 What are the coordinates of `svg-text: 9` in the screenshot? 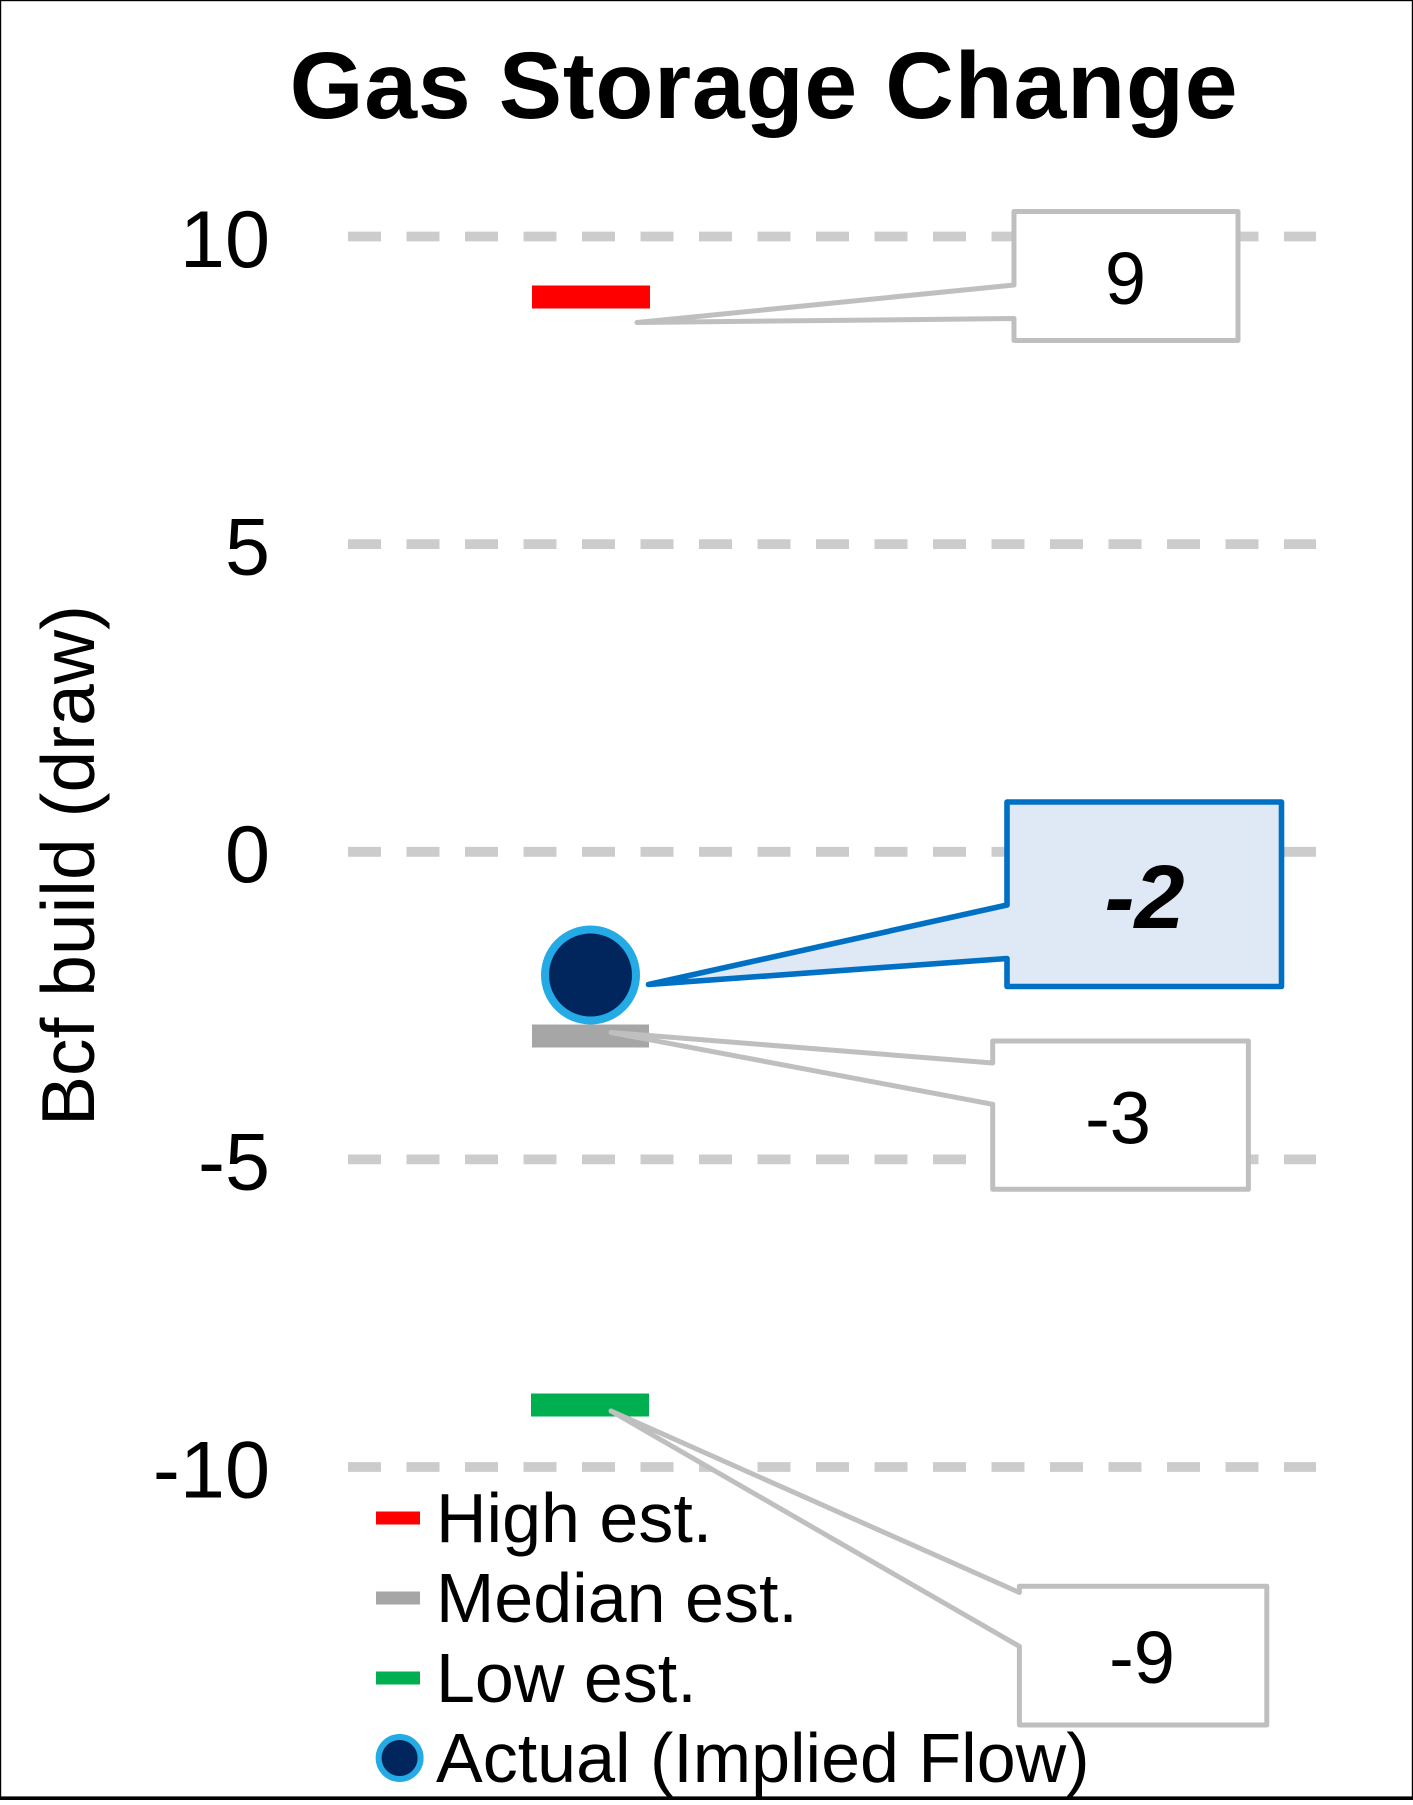 It's located at (1125, 278).